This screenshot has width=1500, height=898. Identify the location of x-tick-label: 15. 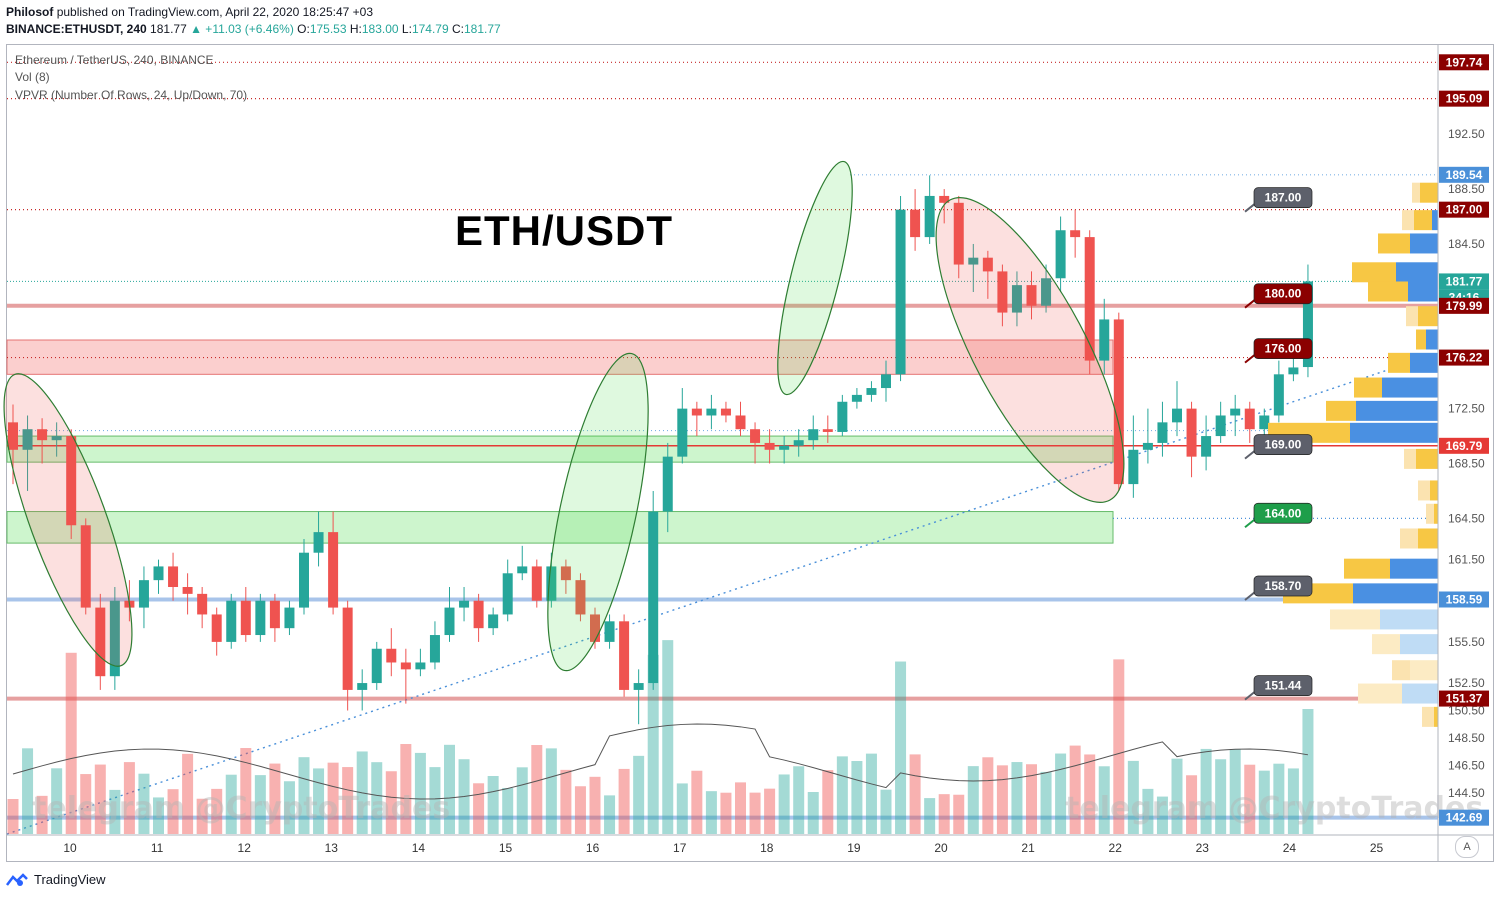
(506, 848).